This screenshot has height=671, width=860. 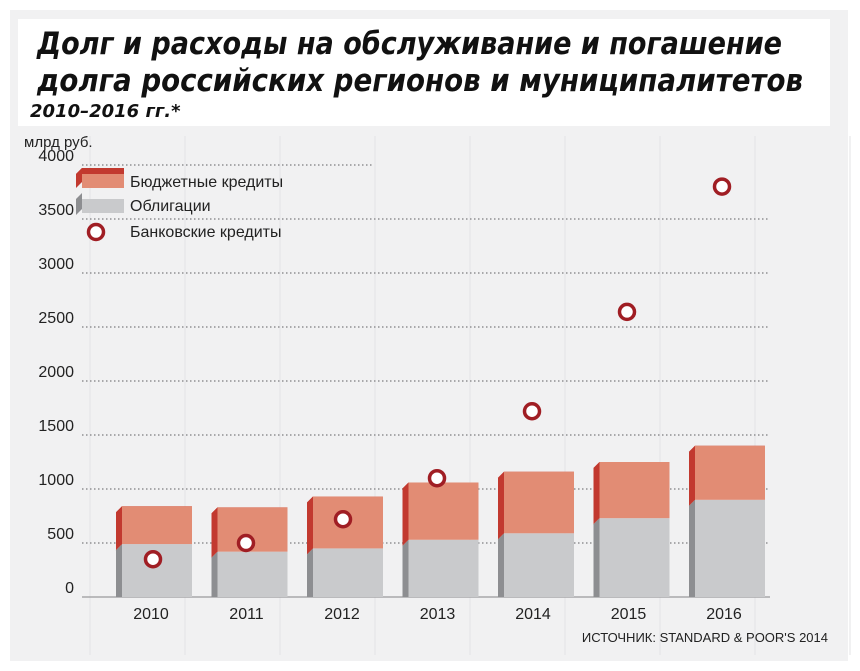 I want to click on x-tick-label: 2015, so click(x=629, y=614).